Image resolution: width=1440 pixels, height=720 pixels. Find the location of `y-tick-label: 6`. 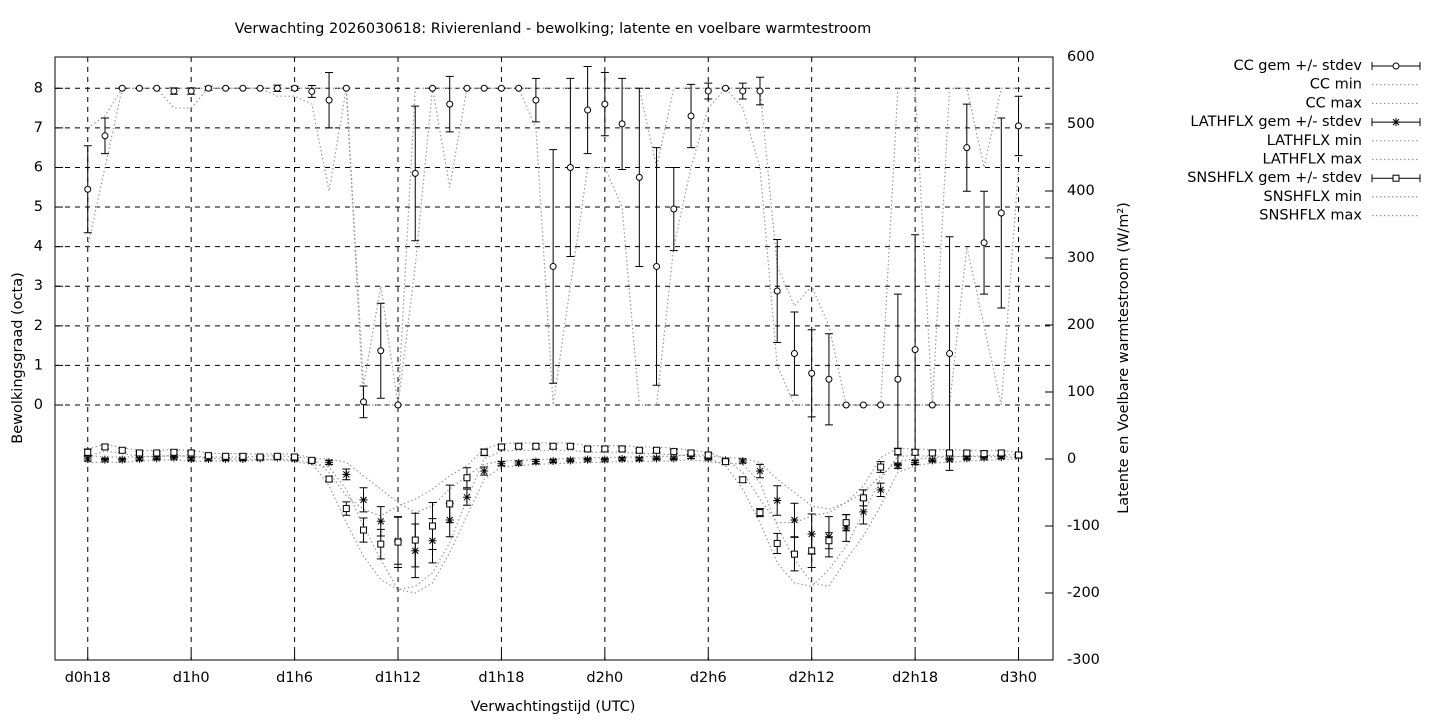

y-tick-label: 6 is located at coordinates (38, 167).